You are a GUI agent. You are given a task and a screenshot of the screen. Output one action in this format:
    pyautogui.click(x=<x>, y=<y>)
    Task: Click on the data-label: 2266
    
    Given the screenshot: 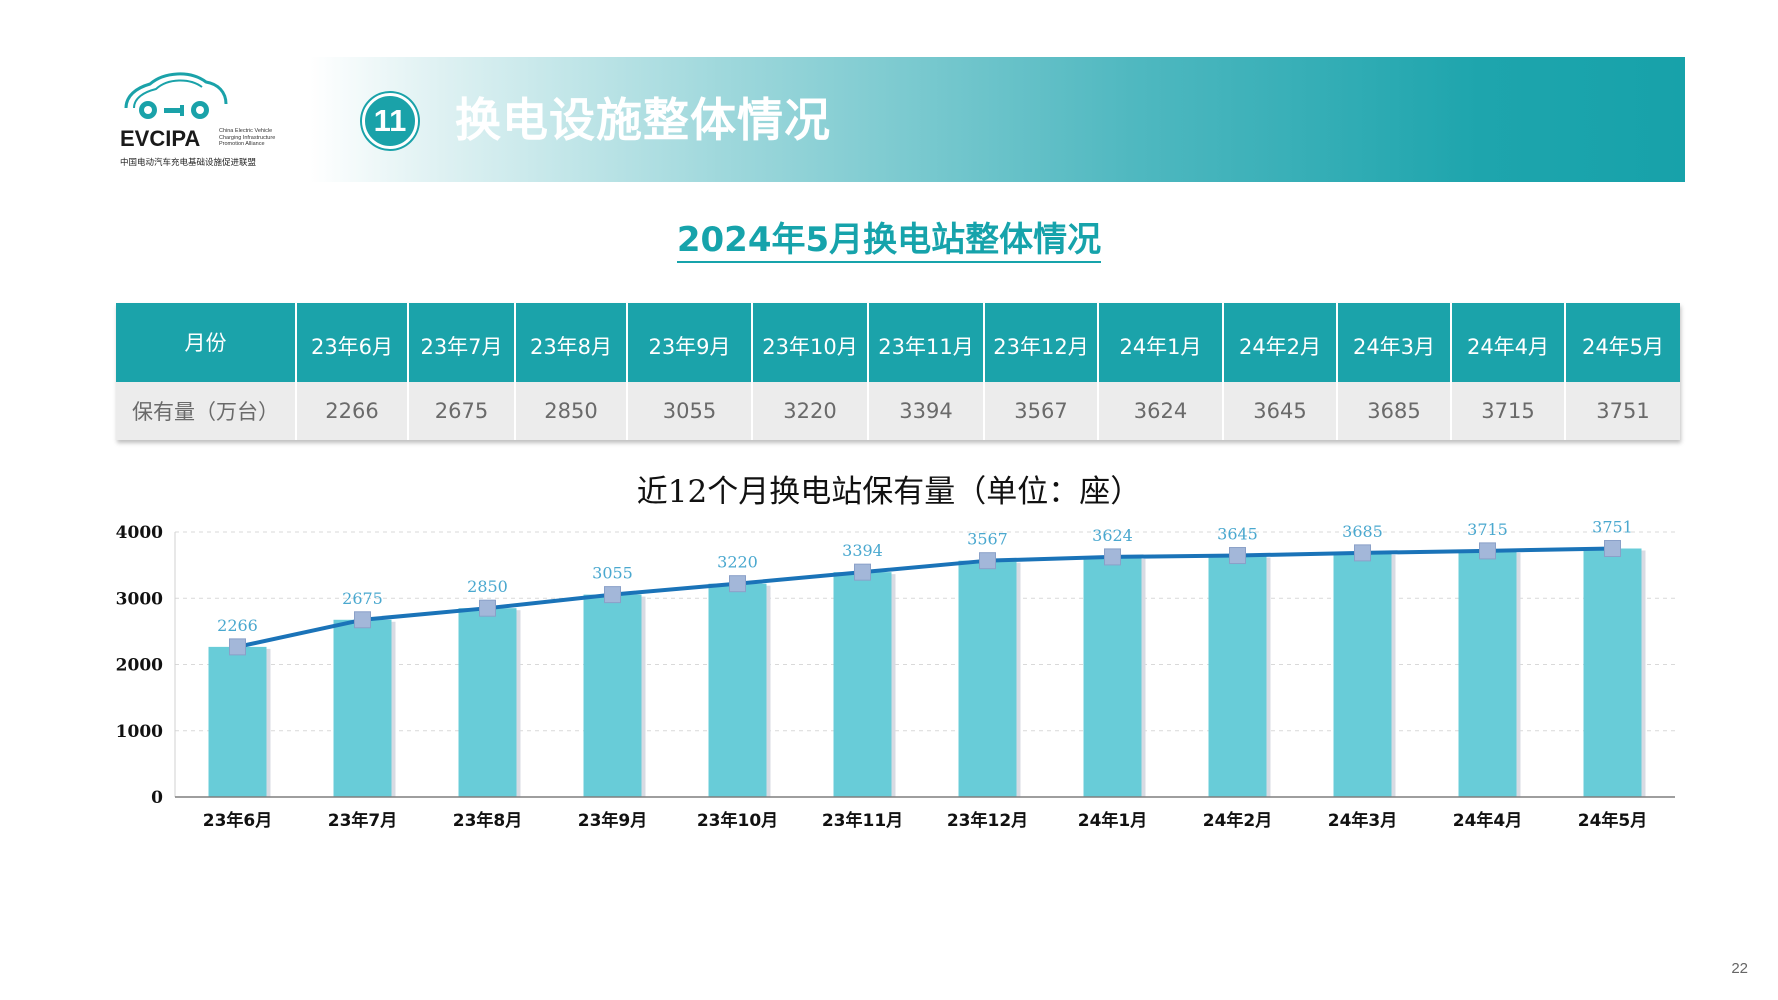 What is the action you would take?
    pyautogui.click(x=237, y=625)
    